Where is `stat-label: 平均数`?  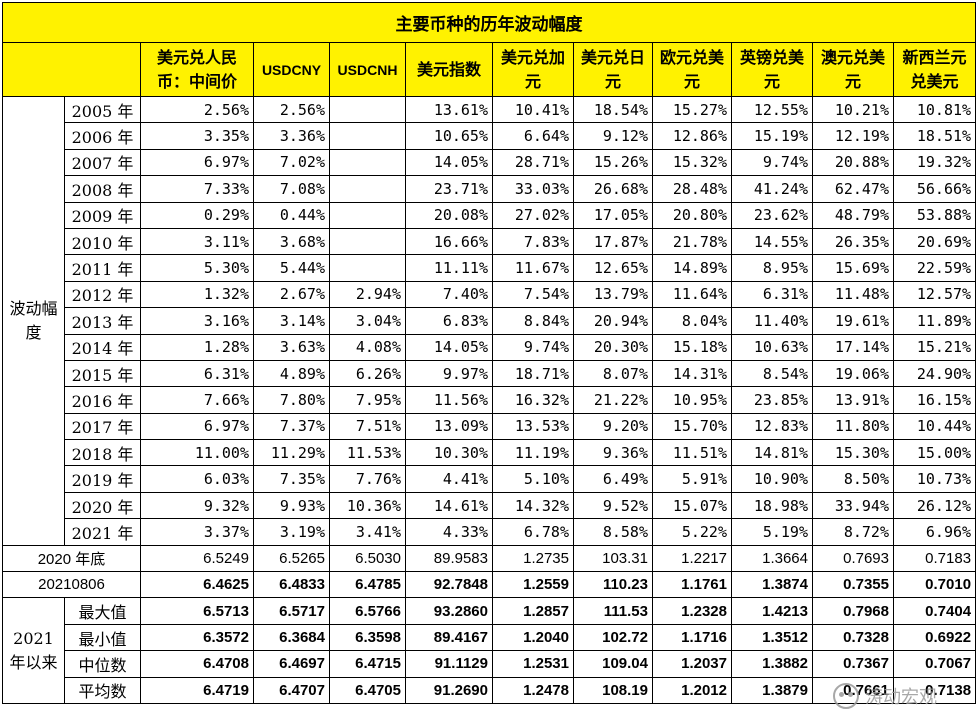 stat-label: 平均数 is located at coordinates (102, 690).